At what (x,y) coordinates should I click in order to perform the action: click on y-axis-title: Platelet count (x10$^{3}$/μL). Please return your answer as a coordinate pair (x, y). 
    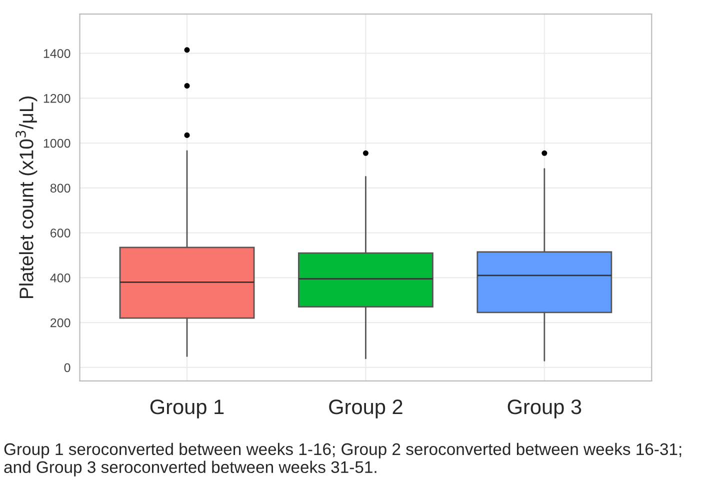
    Looking at the image, I should click on (27, 197).